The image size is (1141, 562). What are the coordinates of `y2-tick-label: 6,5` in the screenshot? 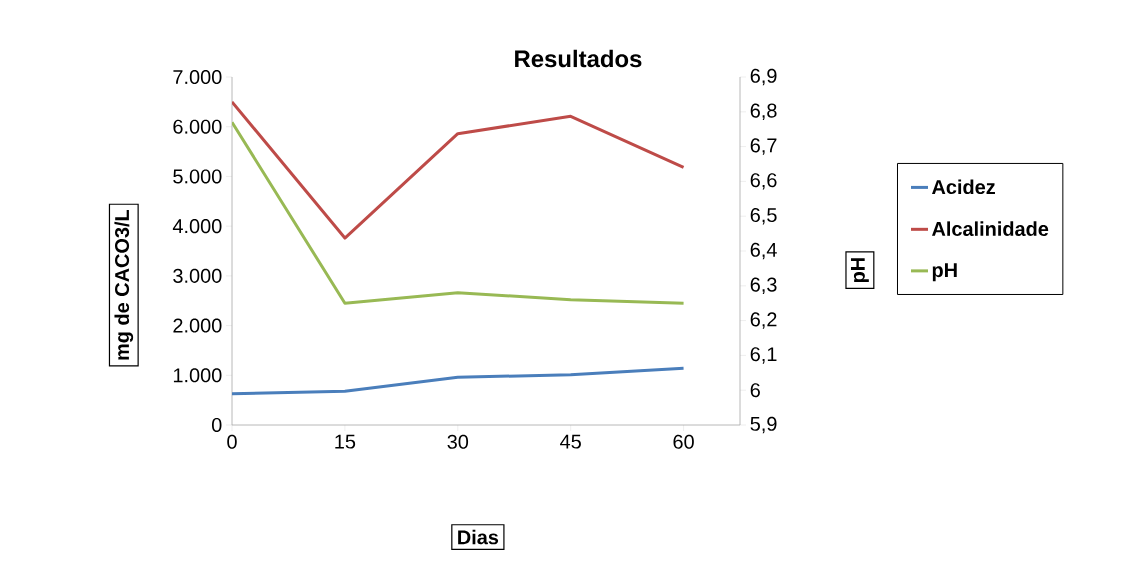 It's located at (763, 216).